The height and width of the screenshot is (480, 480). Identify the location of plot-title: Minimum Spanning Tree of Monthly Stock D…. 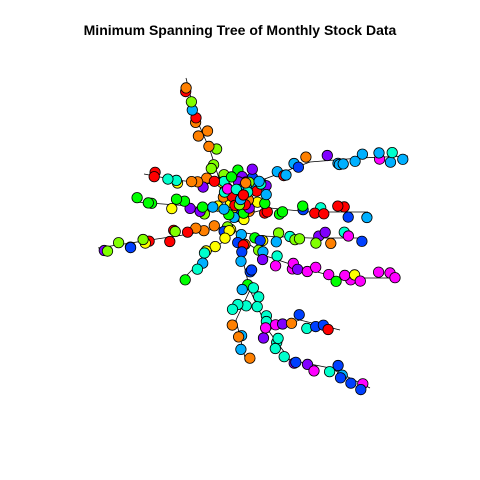
(240, 30).